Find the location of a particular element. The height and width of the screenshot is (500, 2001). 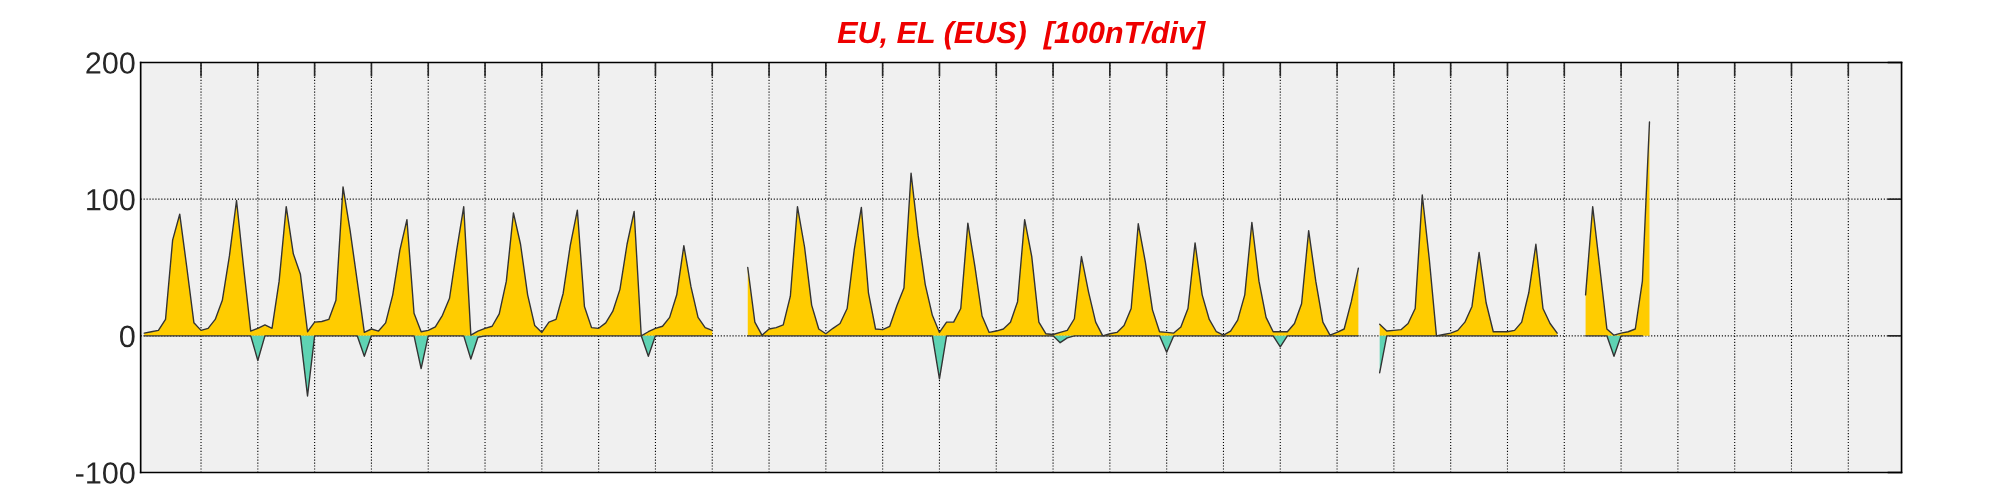

y-tick-label: 0 is located at coordinates (127, 336).